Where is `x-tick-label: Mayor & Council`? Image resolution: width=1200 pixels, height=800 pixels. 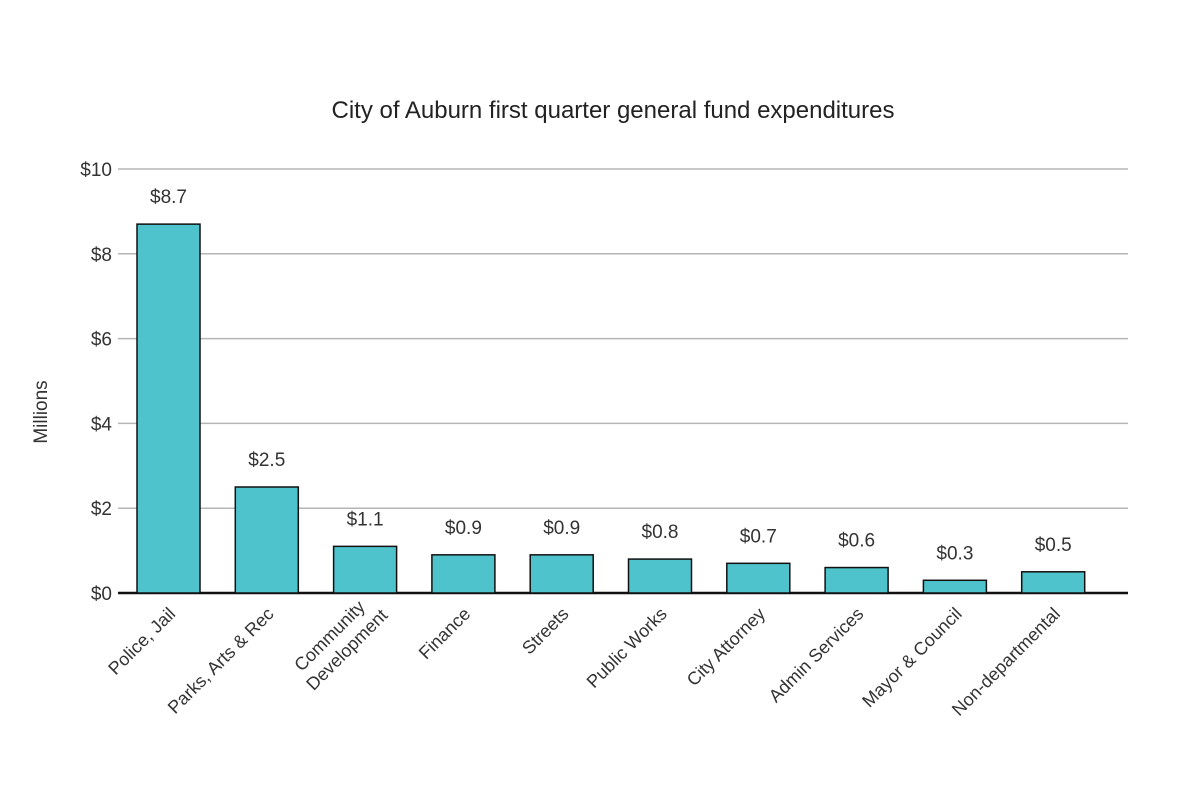 x-tick-label: Mayor & Council is located at coordinates (912, 658).